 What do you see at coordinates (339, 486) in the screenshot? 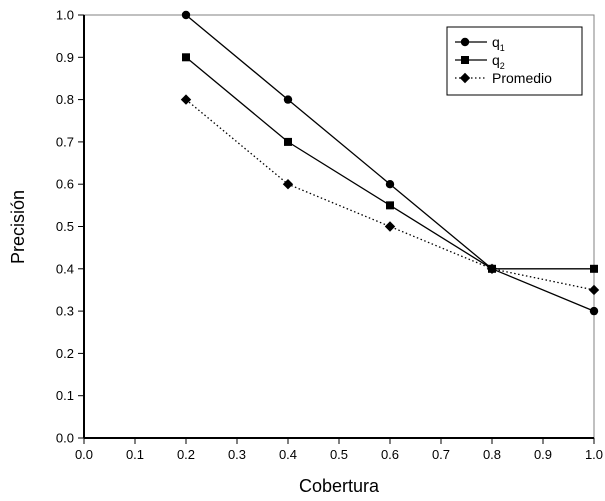
I see `x-axis-title: Cobertura` at bounding box center [339, 486].